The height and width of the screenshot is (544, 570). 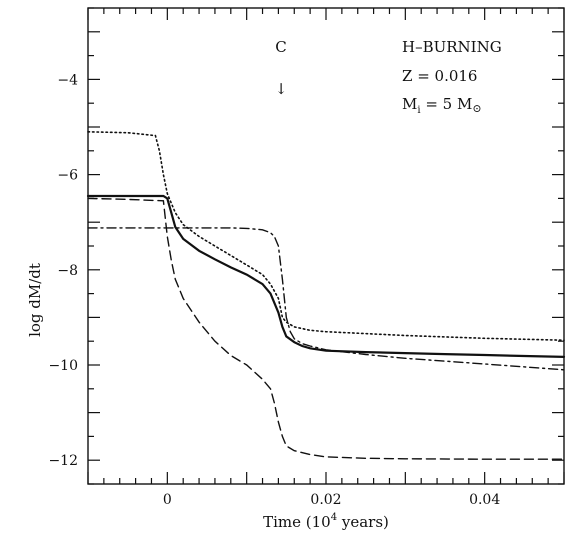 I want to click on annotation-initial-mass: Mi = 5 M⊙, so click(x=442, y=105).